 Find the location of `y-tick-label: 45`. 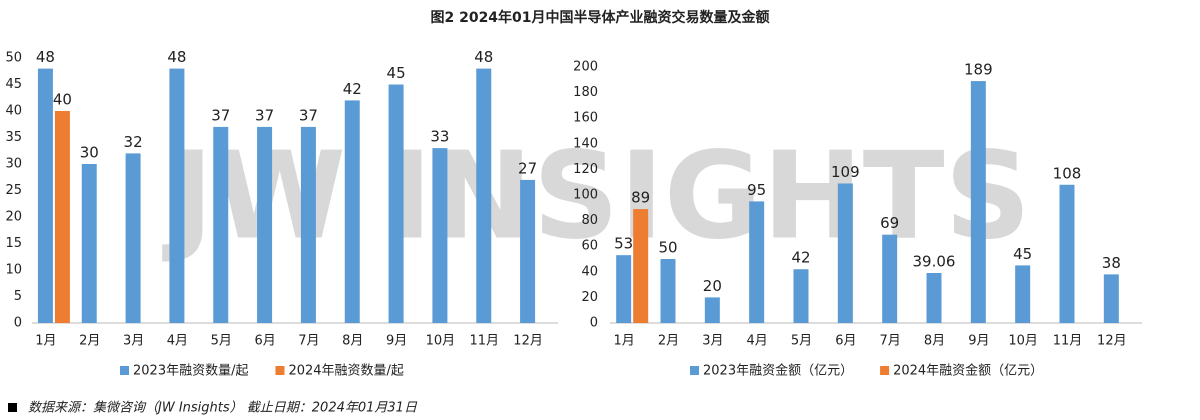

y-tick-label: 45 is located at coordinates (13, 84).